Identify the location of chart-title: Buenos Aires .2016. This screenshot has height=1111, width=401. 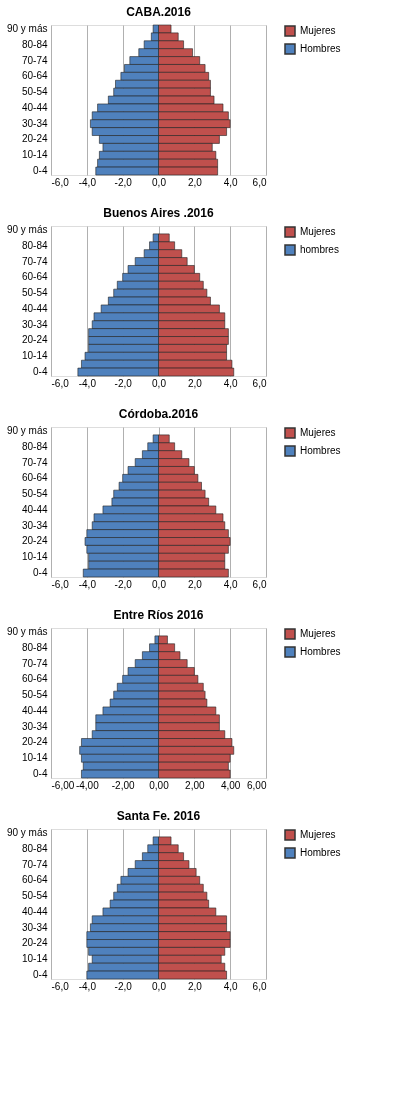
(158, 213).